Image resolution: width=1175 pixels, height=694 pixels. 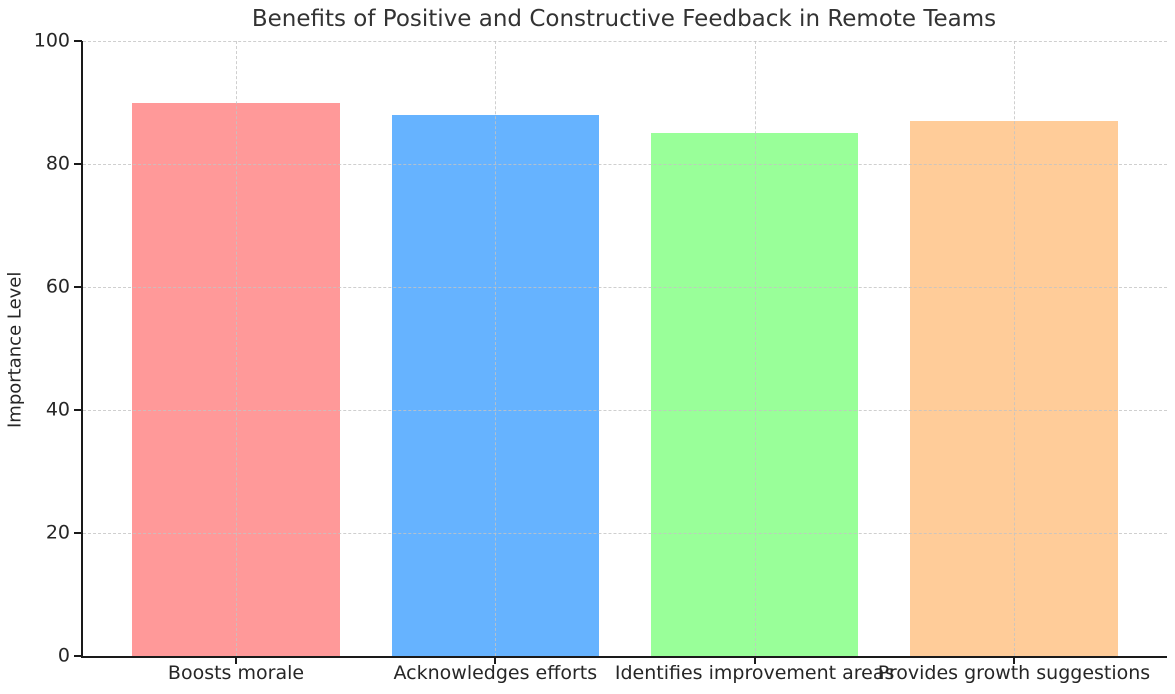 What do you see at coordinates (51, 40) in the screenshot?
I see `y-tick-label-5: 100` at bounding box center [51, 40].